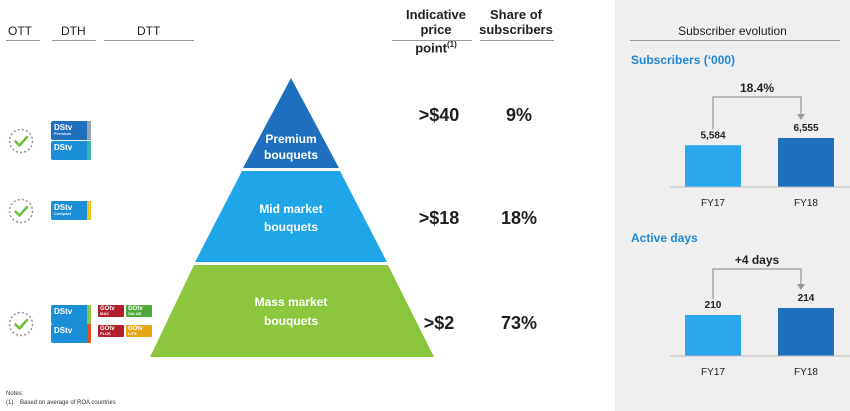  I want to click on price-mass-market: >$2, so click(439, 323).